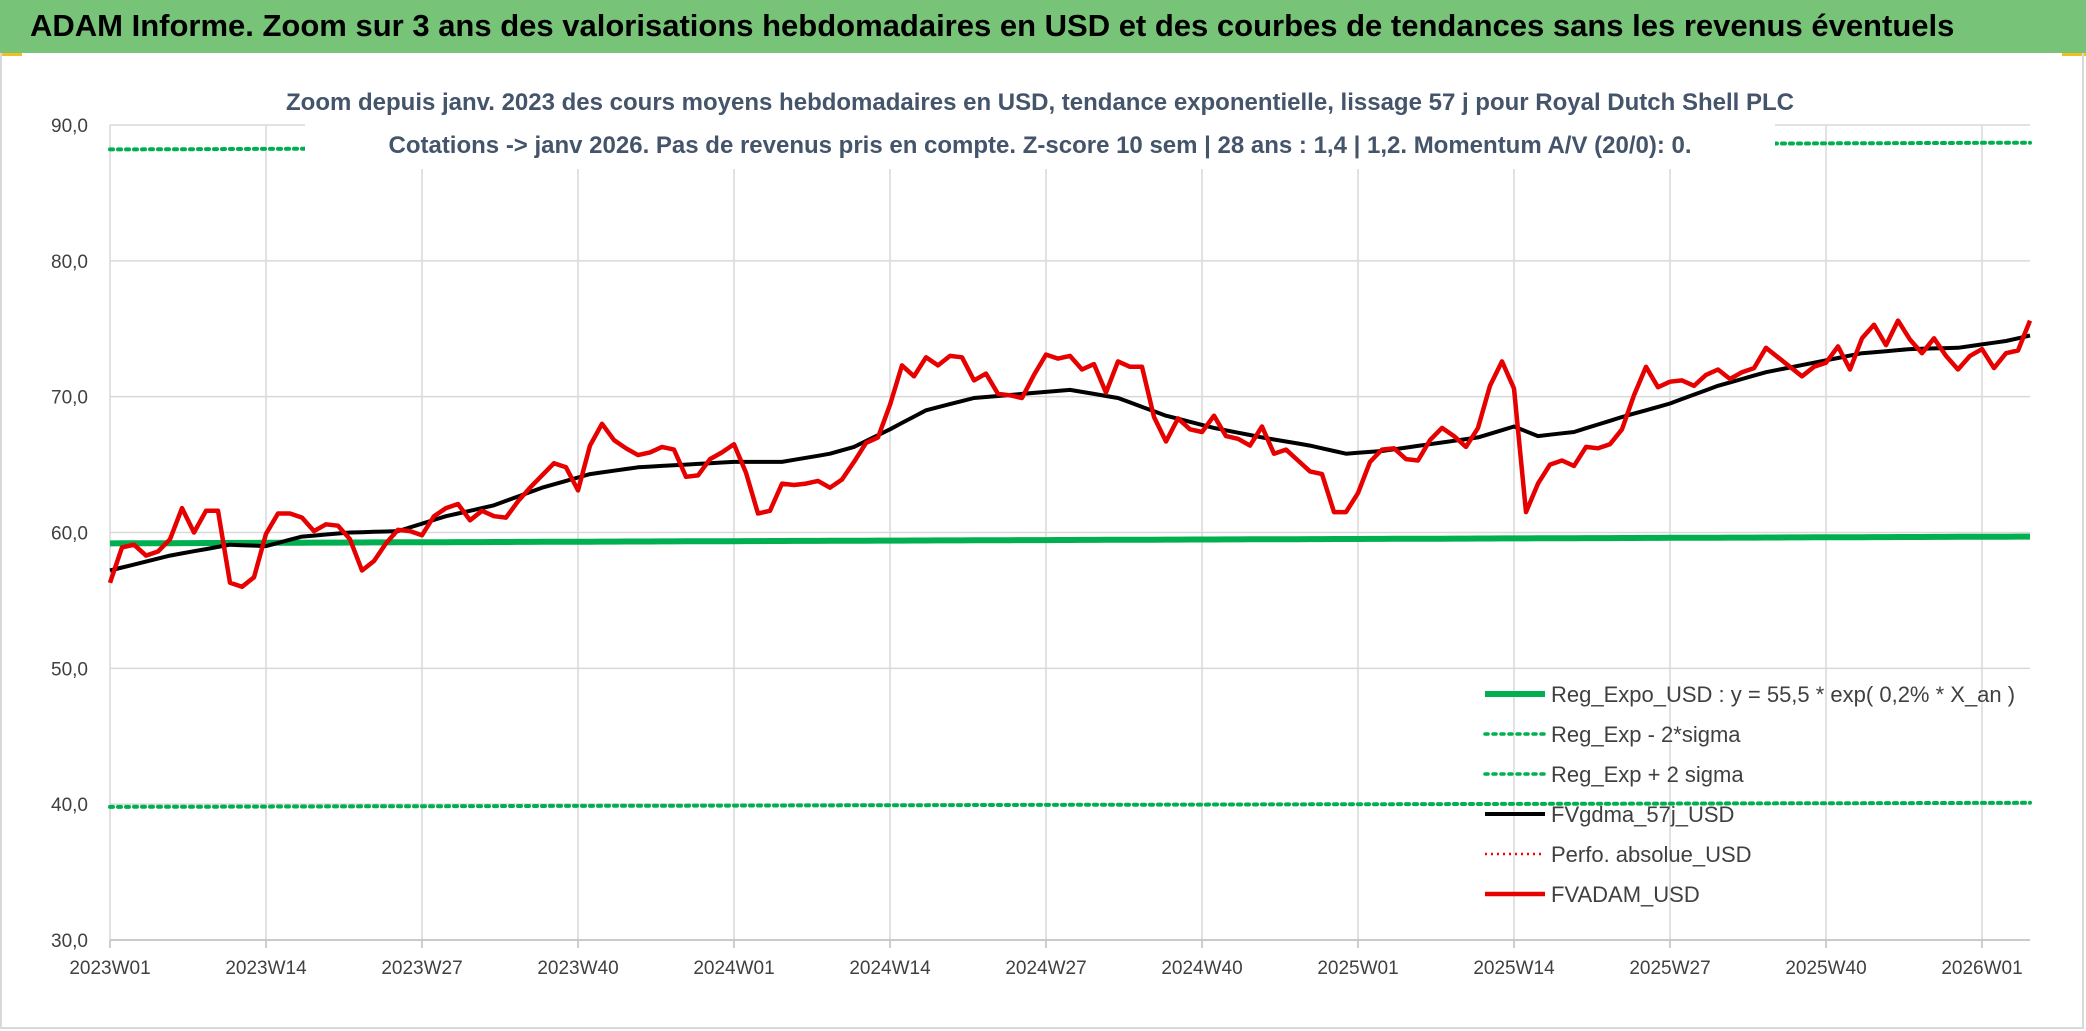 The width and height of the screenshot is (2086, 1031). Describe the element at coordinates (69, 805) in the screenshot. I see `y-tick-label: 40,0` at that location.